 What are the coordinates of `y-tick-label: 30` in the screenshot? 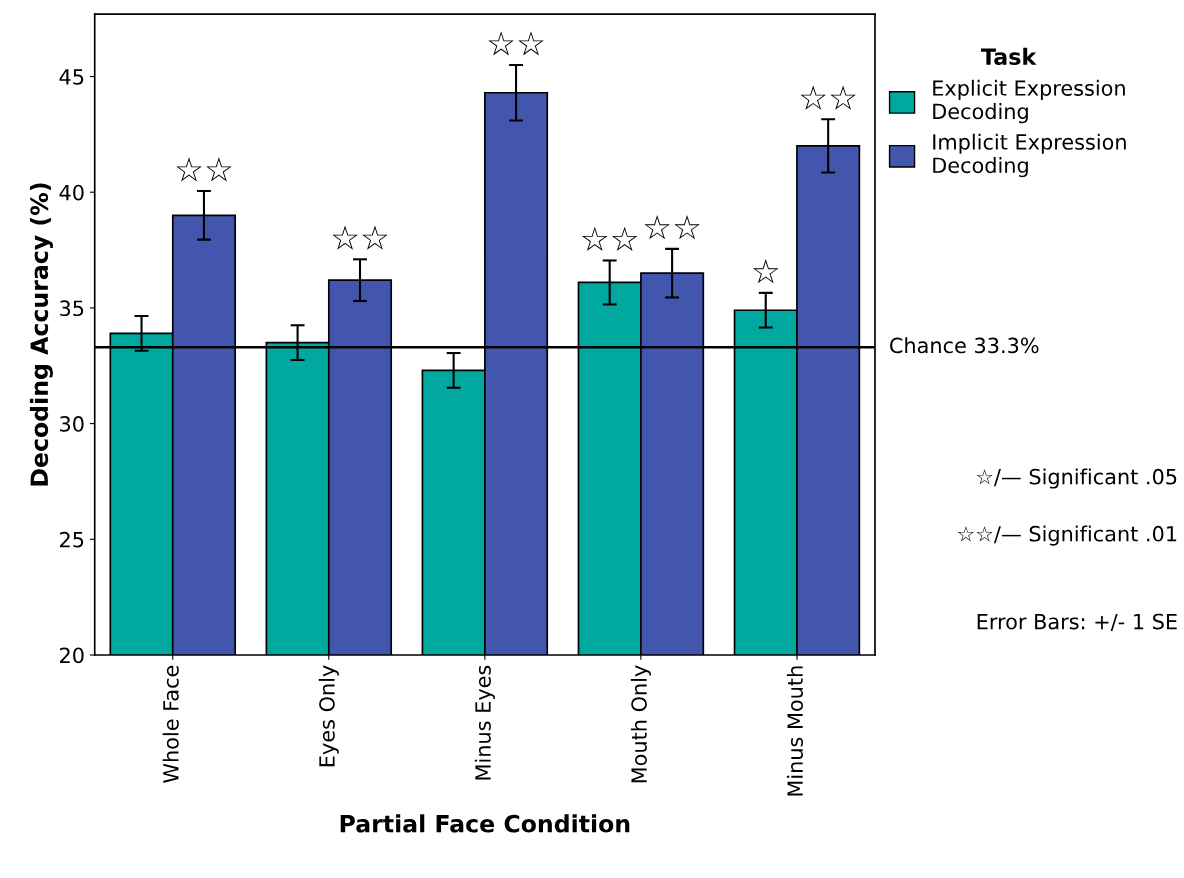 It's located at (72, 424).